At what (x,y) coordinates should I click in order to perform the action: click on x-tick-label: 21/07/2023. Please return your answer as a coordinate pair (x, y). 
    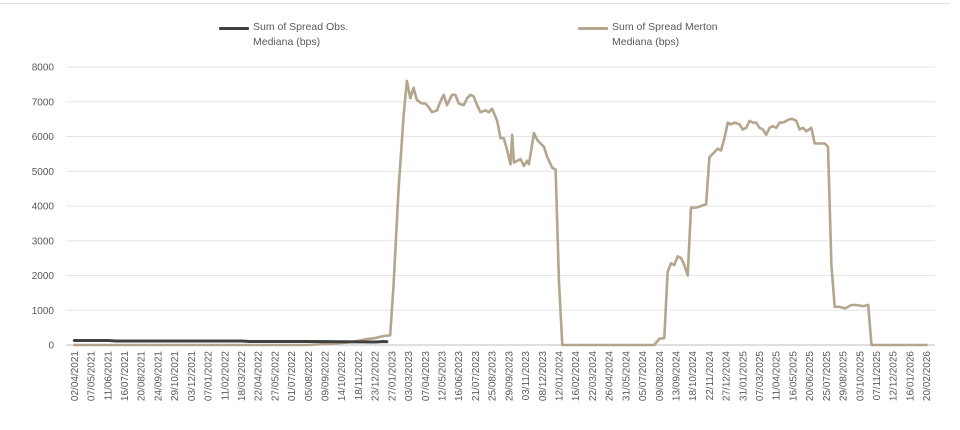
    Looking at the image, I should click on (476, 376).